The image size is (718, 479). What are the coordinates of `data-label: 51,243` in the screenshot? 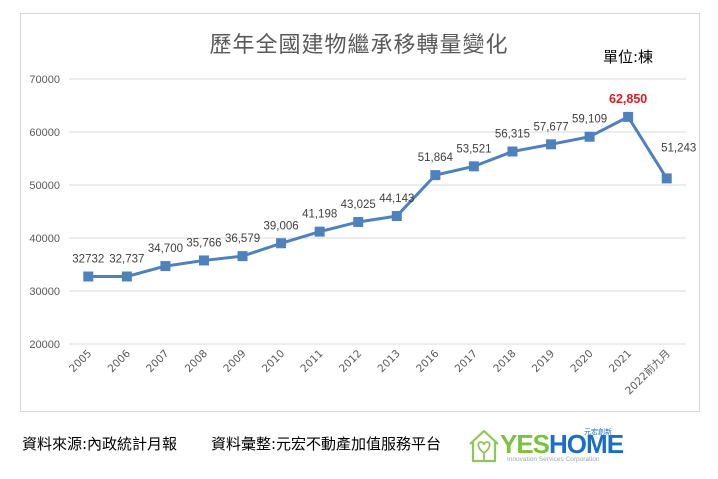 It's located at (678, 148).